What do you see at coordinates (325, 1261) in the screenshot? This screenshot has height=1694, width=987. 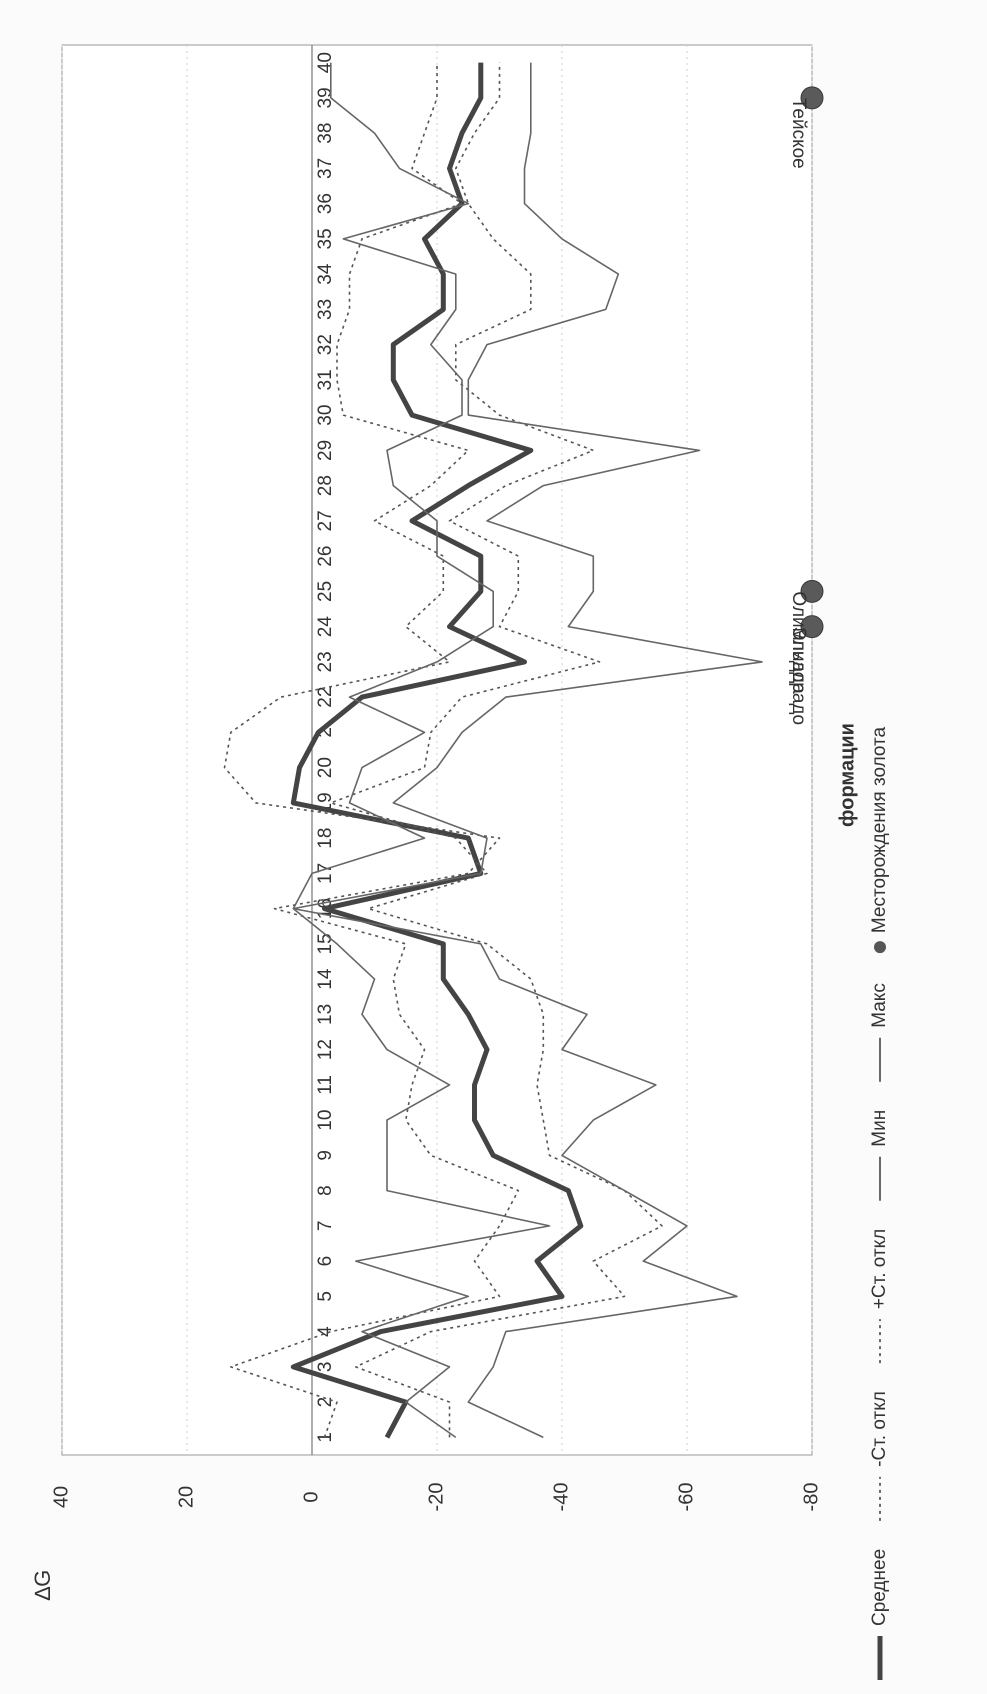 I see `category-label: 6` at bounding box center [325, 1261].